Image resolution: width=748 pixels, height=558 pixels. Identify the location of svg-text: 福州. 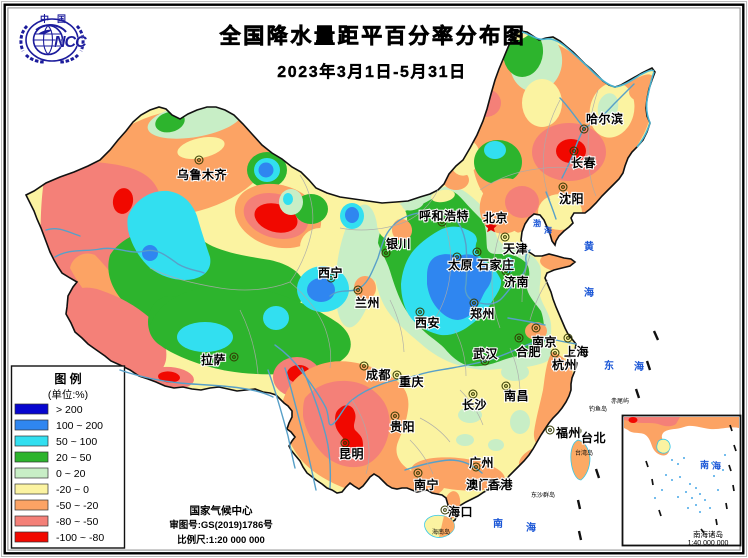
(568, 432).